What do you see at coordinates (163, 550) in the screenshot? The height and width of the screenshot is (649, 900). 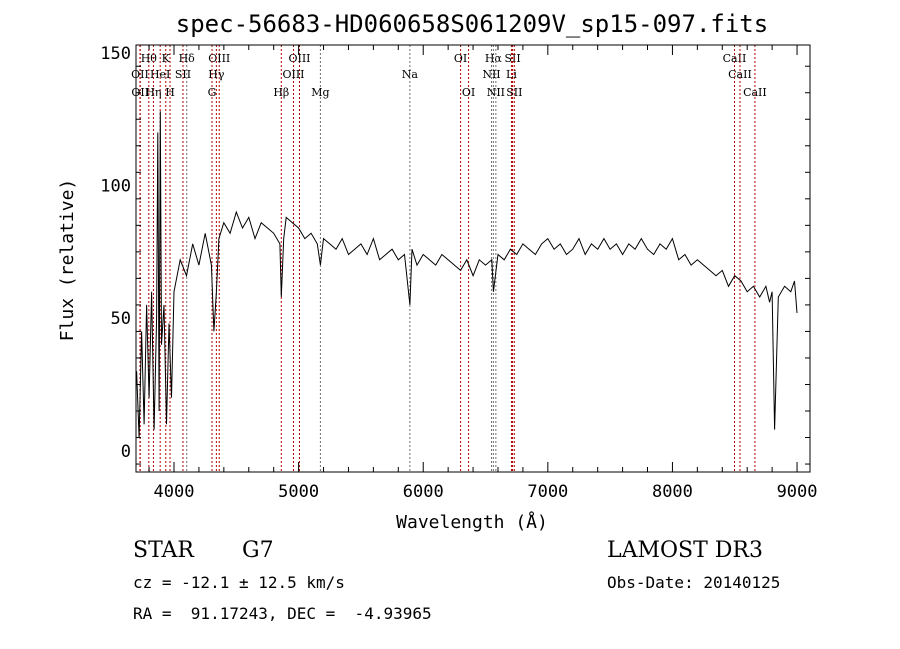 I see `object-class: STAR` at bounding box center [163, 550].